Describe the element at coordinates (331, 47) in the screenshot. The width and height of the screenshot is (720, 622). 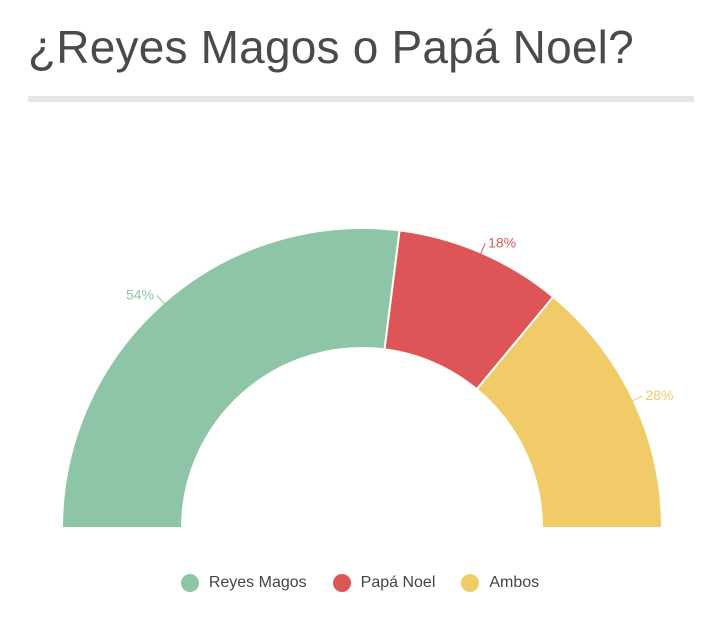
I see `chart-title: ¿Reyes Magos o Papá Noel?` at that location.